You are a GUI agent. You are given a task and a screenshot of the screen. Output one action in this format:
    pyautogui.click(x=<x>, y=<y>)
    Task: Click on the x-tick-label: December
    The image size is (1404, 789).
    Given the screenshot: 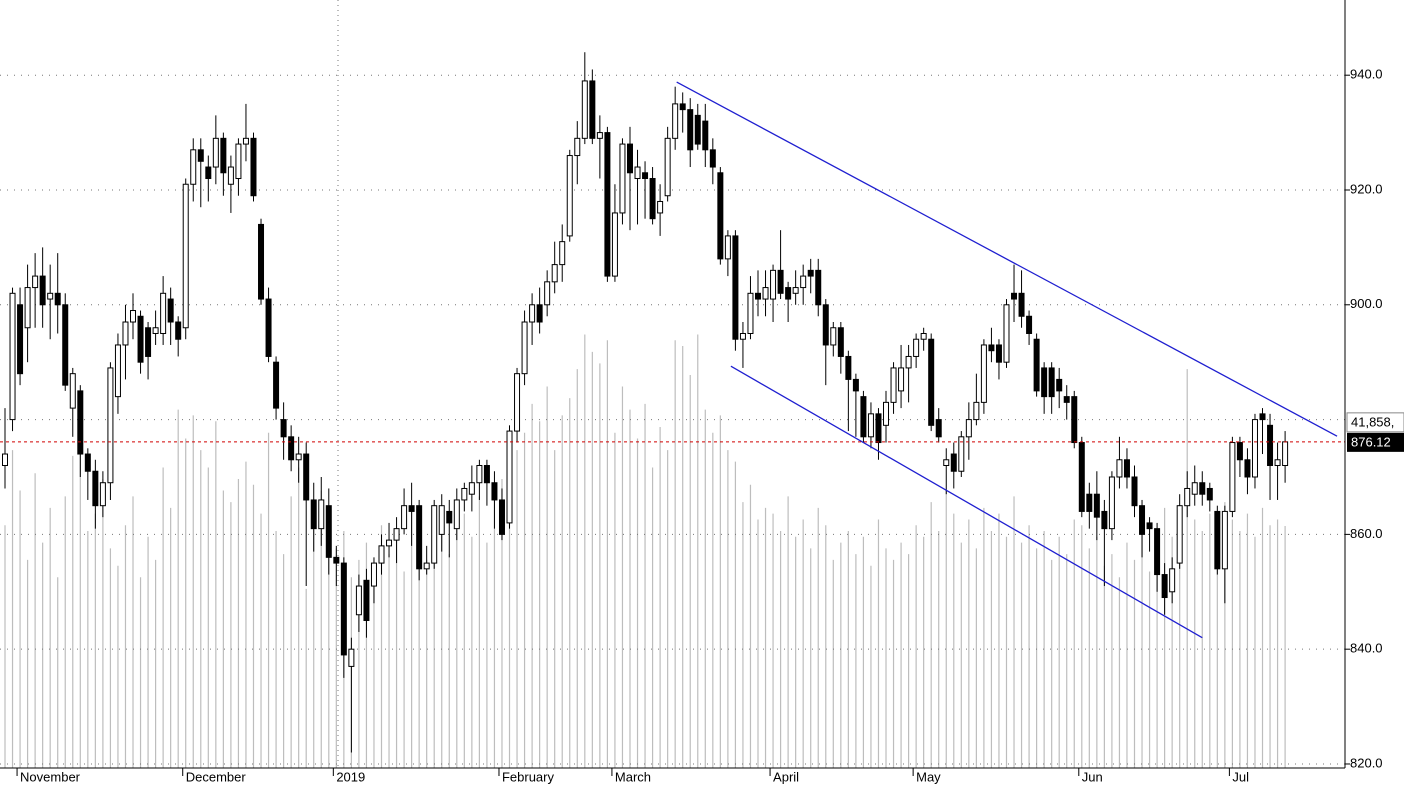 What is the action you would take?
    pyautogui.click(x=216, y=776)
    